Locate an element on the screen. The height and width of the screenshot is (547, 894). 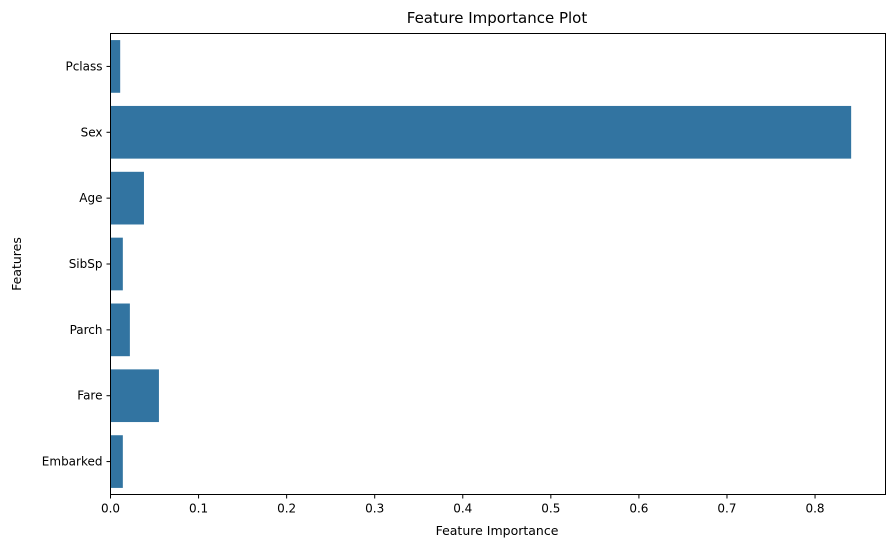
x-tick-label-4: 0.4 is located at coordinates (462, 509).